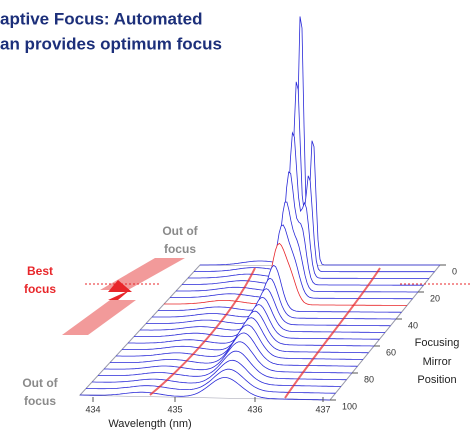 The height and width of the screenshot is (432, 471). What do you see at coordinates (437, 362) in the screenshot?
I see `depth-axis-label: Mirror` at bounding box center [437, 362].